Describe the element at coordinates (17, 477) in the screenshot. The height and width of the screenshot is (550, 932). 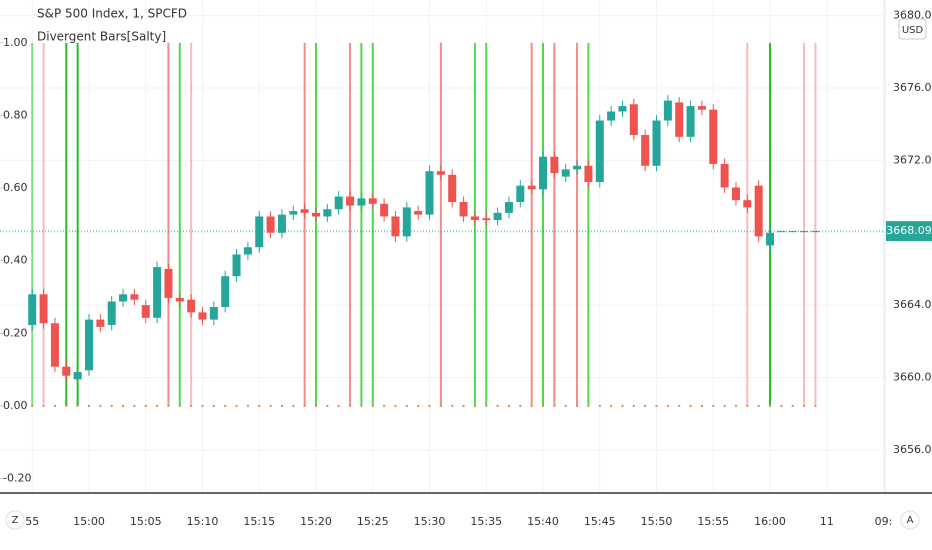
I see `y-tick-label: -0.20` at that location.